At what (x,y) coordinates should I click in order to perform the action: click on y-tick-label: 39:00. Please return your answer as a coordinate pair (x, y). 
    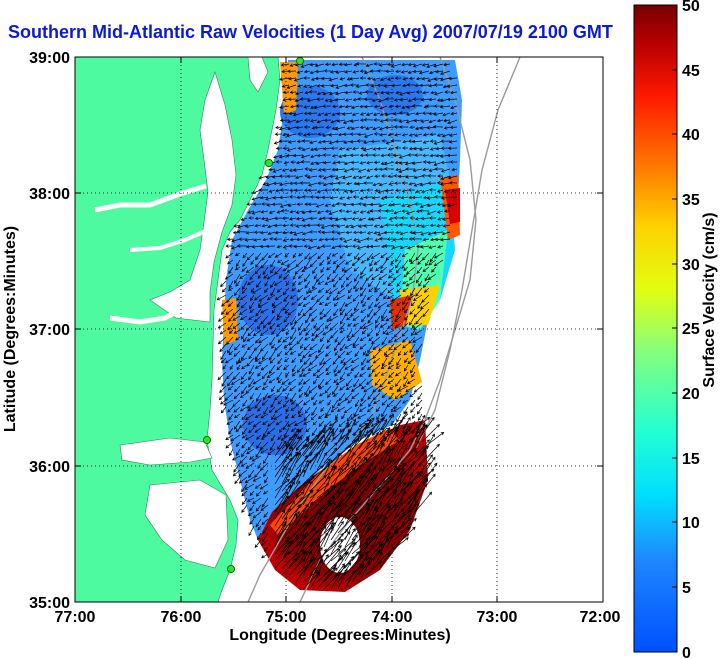
    Looking at the image, I should click on (49, 58).